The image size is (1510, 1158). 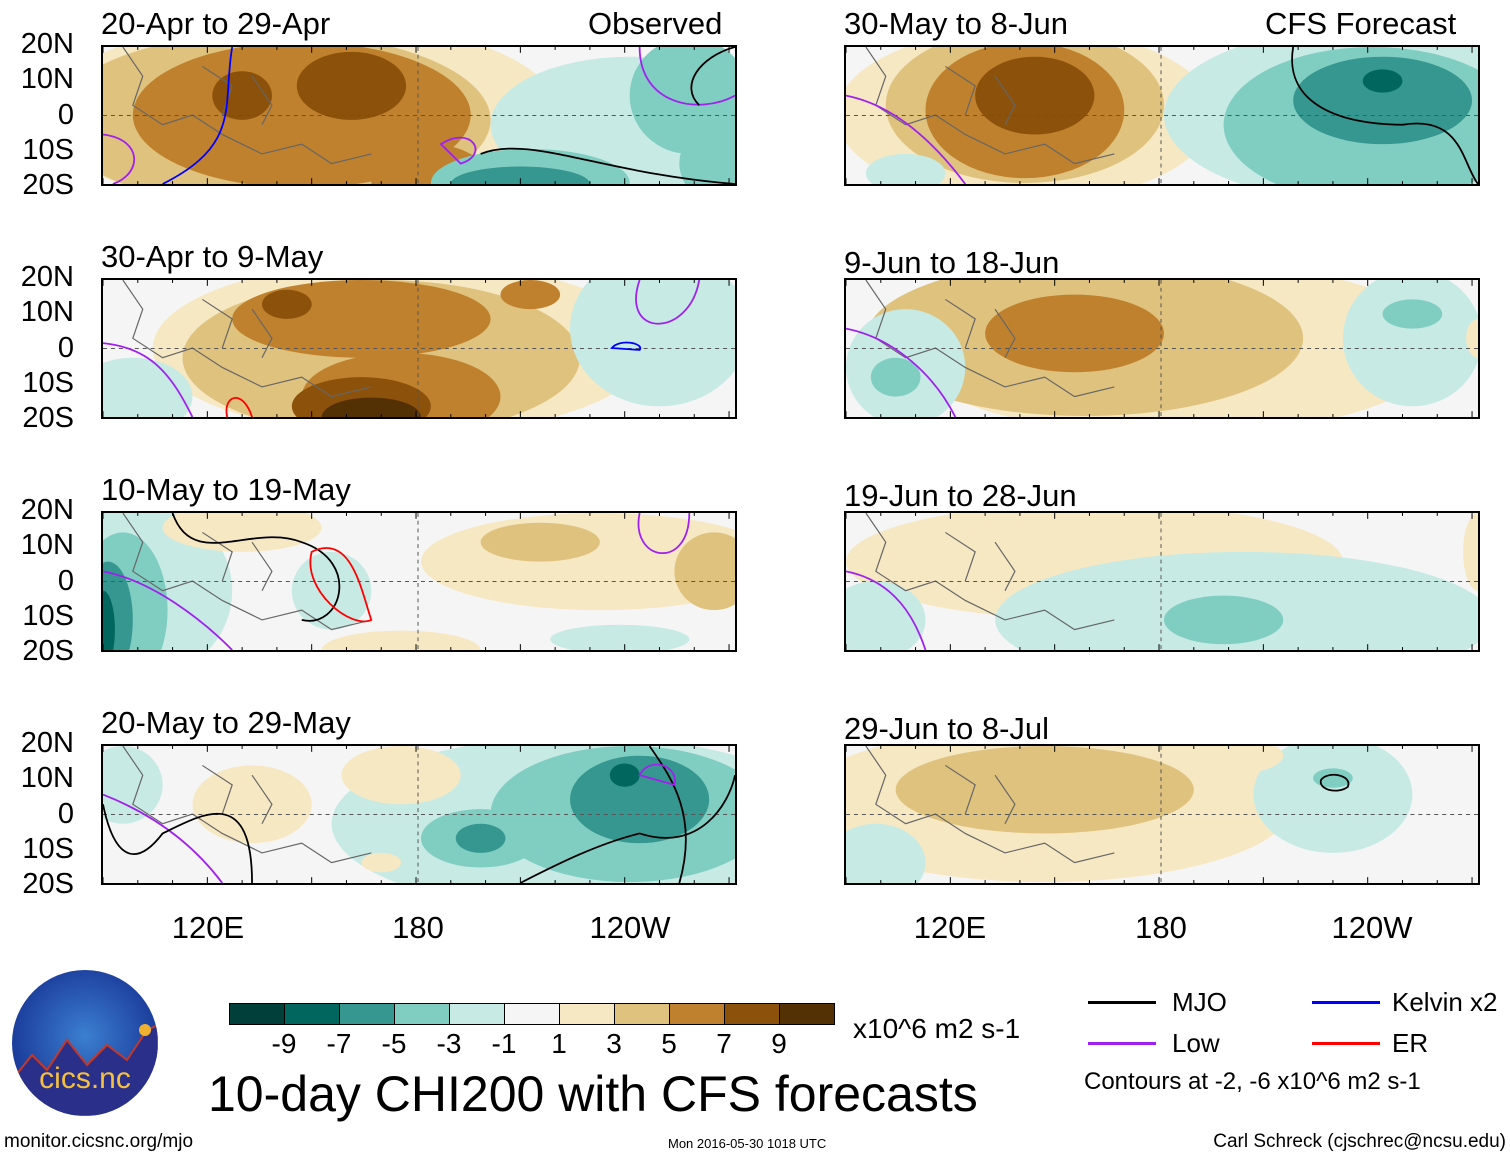 What do you see at coordinates (960, 495) in the screenshot?
I see `panel-title: 19-Jun to 28-Jun` at bounding box center [960, 495].